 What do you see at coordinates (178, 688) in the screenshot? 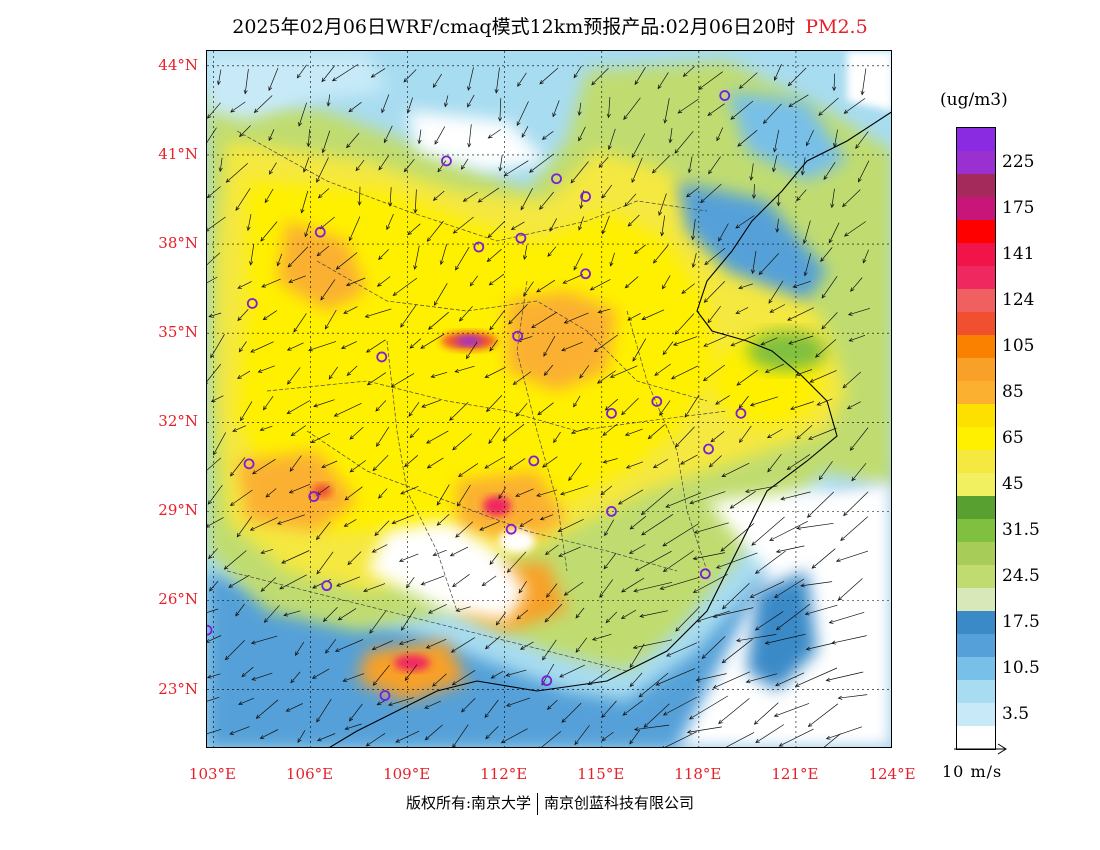
I see `latitude-label: 23°N` at bounding box center [178, 688].